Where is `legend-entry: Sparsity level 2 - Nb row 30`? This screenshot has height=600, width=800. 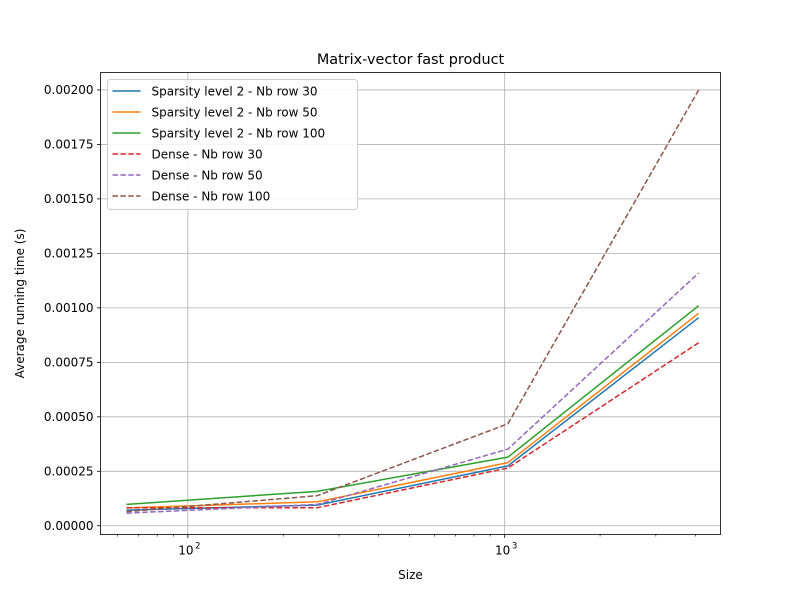 legend-entry: Sparsity level 2 - Nb row 30 is located at coordinates (235, 91).